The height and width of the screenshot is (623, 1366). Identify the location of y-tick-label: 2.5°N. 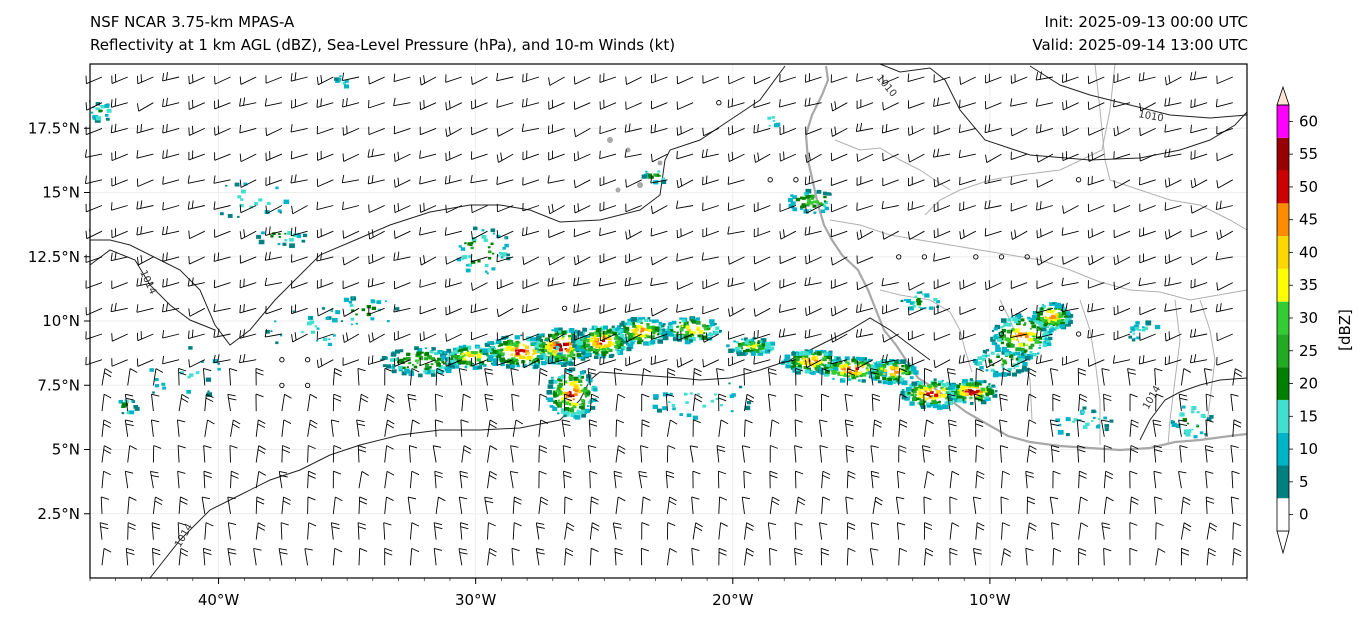
(58, 514).